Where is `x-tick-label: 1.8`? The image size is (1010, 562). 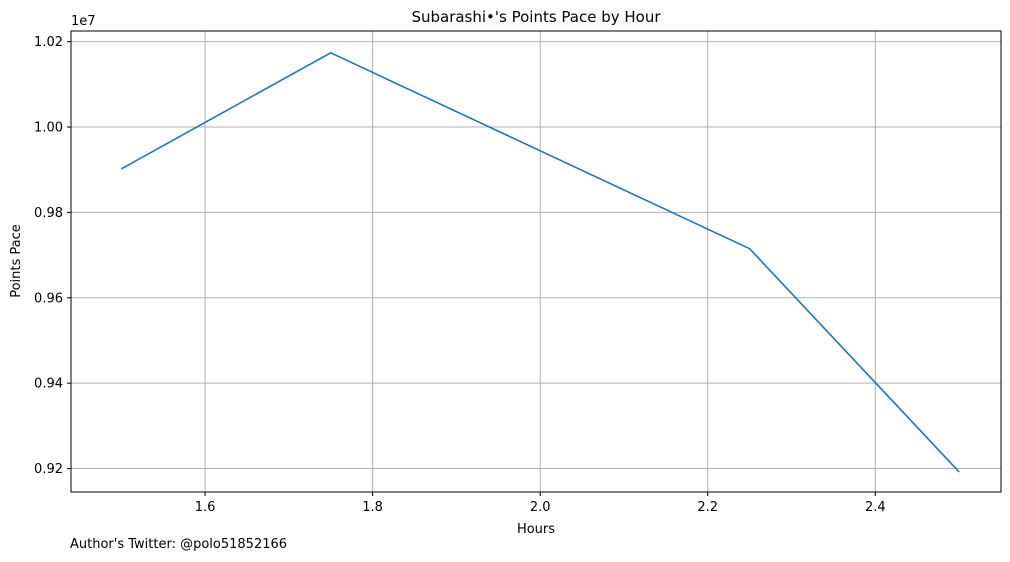
x-tick-label: 1.8 is located at coordinates (372, 507).